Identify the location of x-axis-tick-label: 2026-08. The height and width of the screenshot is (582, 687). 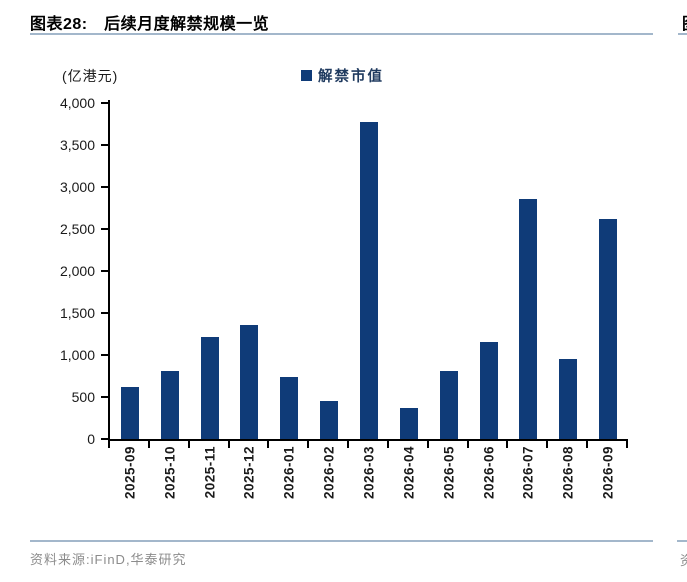
(568, 473).